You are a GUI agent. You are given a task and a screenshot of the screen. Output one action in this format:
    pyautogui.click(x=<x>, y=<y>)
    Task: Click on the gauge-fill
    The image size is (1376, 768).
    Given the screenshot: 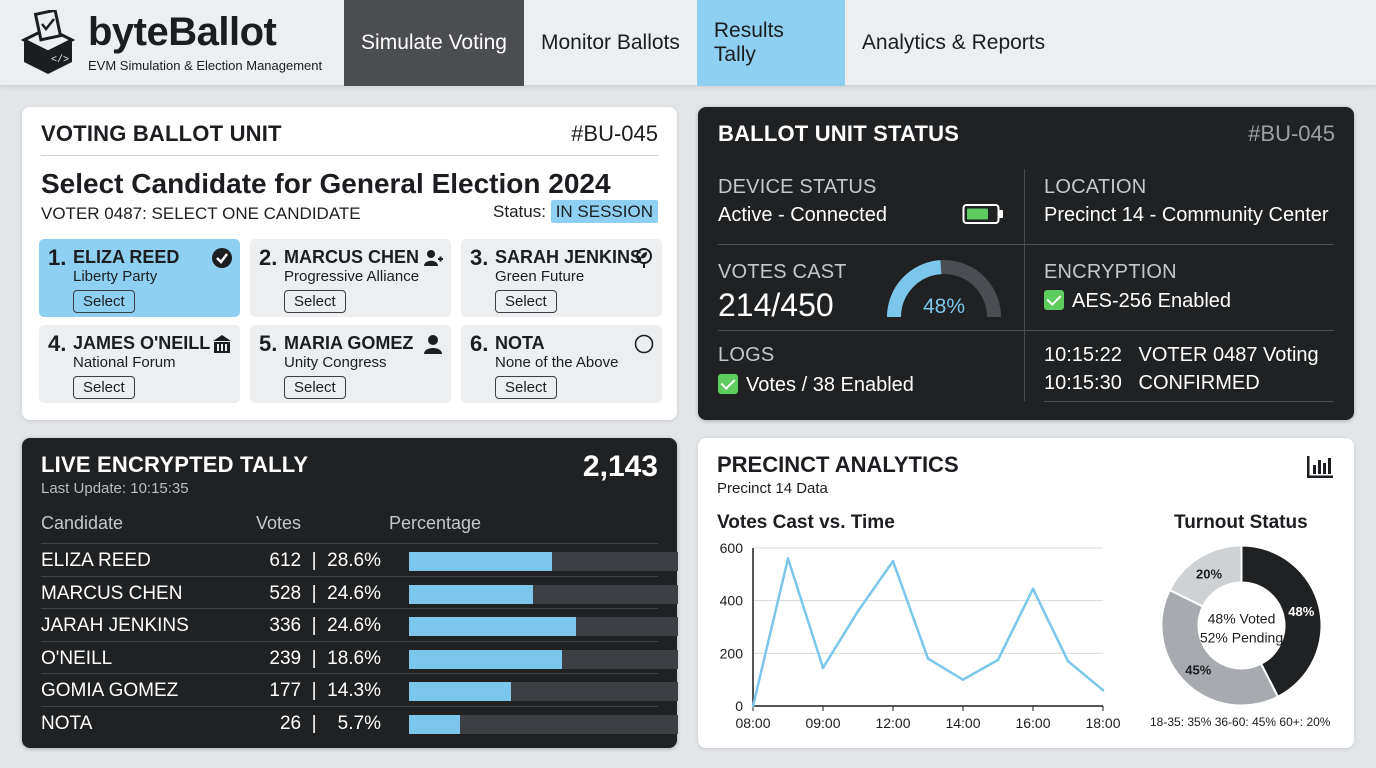 What is the action you would take?
    pyautogui.click(x=914, y=289)
    